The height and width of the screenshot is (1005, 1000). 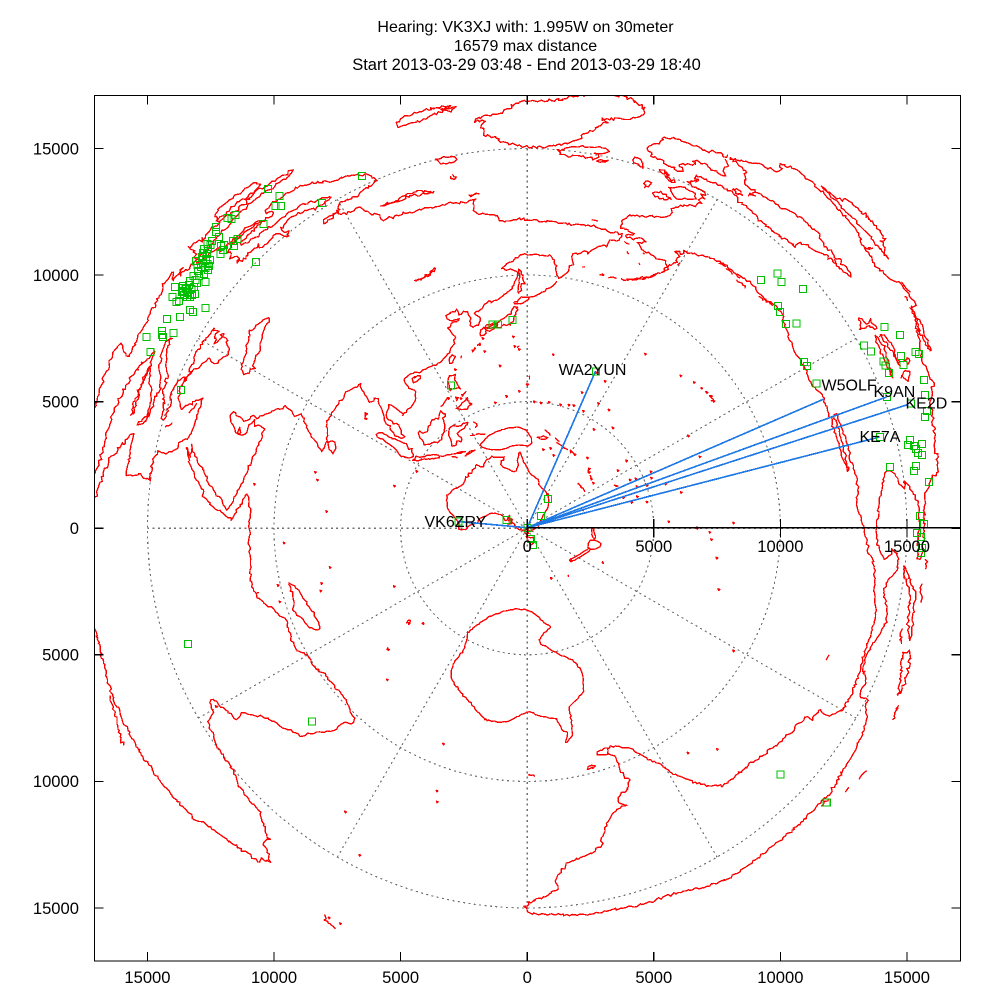 I want to click on svg-text: KE2D, so click(x=927, y=403).